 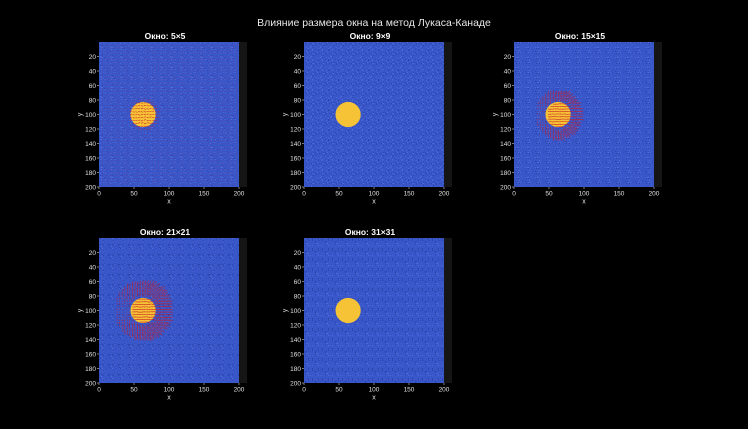 I want to click on subplot-title: Окно: 15×15, so click(x=580, y=36).